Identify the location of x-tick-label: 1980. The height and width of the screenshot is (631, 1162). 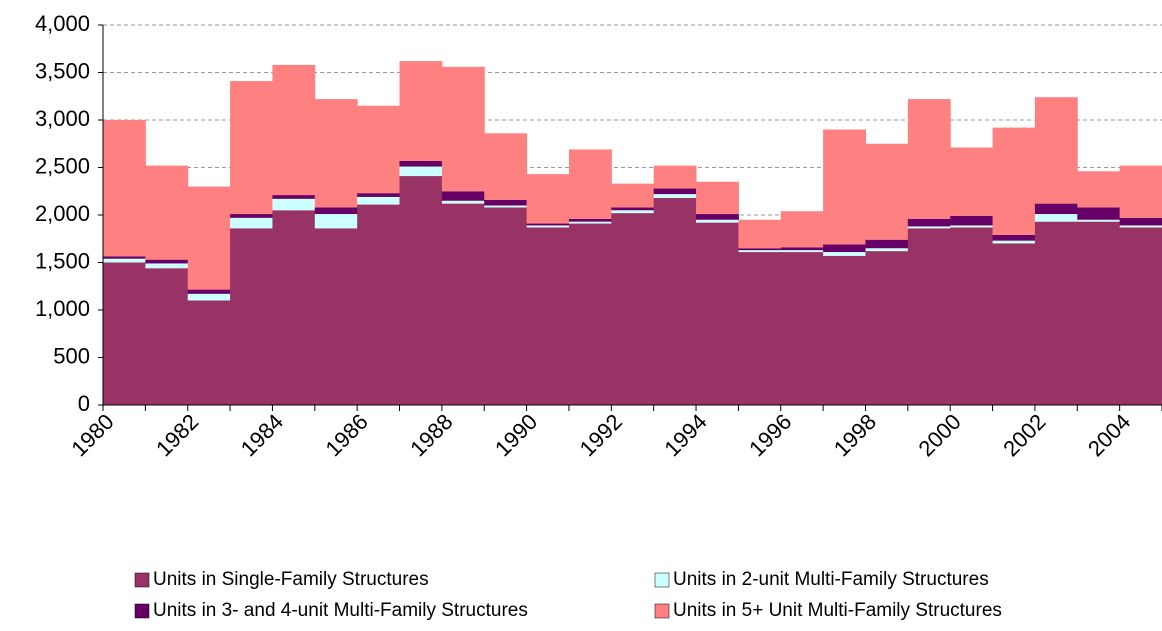
(92, 435).